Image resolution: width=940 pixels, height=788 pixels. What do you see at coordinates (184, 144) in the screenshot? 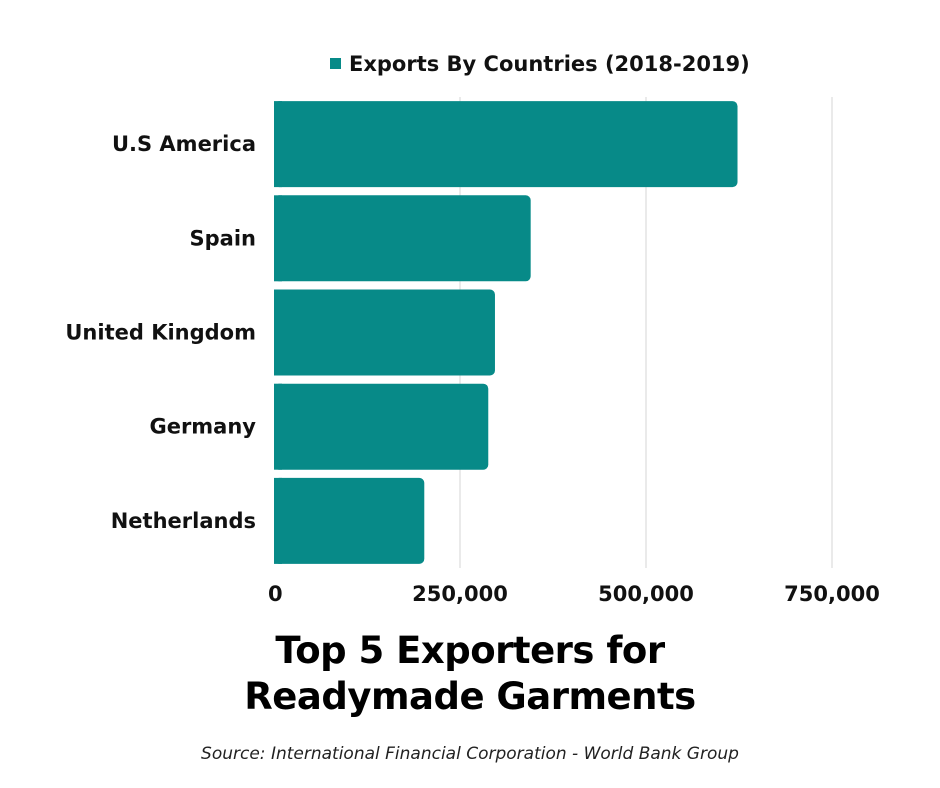
I see `category-label: U.S America` at bounding box center [184, 144].